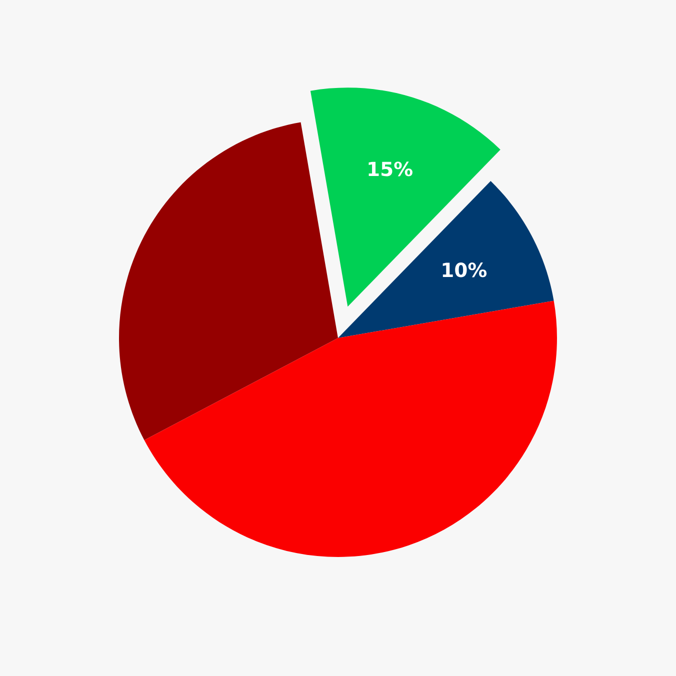 The width and height of the screenshot is (676, 676). Describe the element at coordinates (464, 270) in the screenshot. I see `data-label: 10%` at that location.